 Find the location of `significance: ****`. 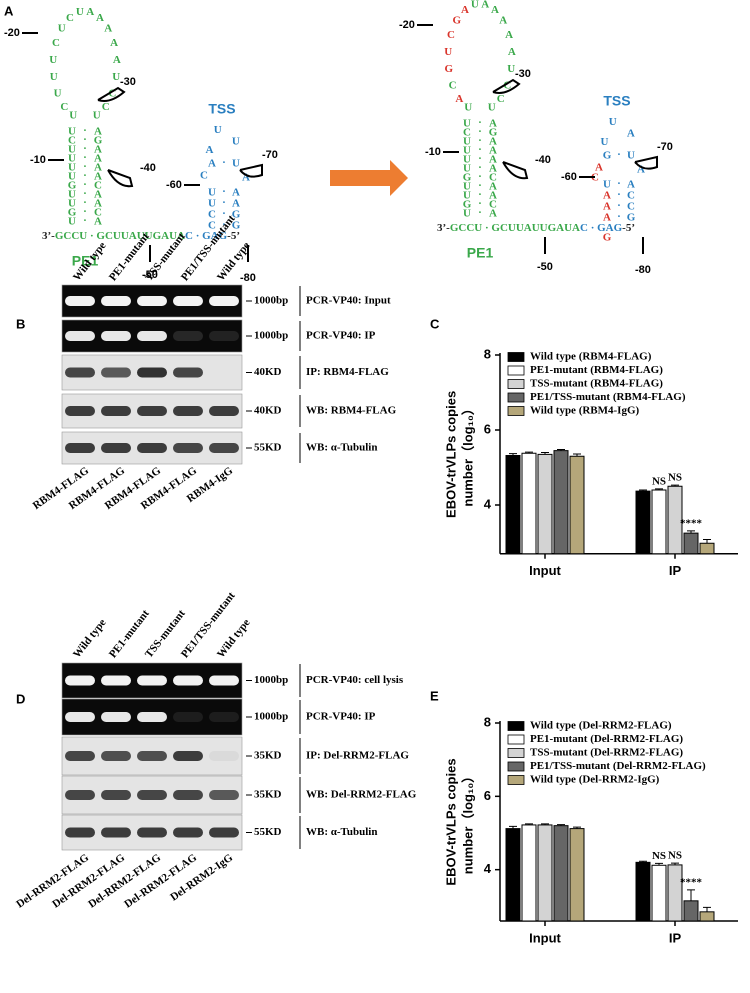

significance: **** is located at coordinates (691, 882).